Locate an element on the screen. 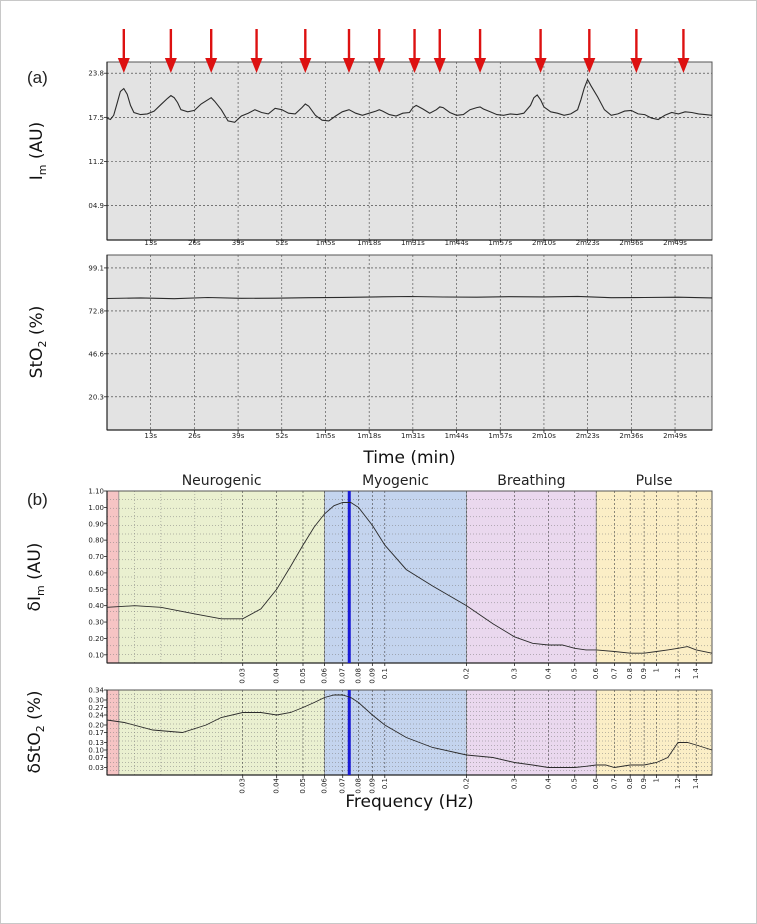 The image size is (757, 924). y-tick-label: 0.20 is located at coordinates (96, 639).